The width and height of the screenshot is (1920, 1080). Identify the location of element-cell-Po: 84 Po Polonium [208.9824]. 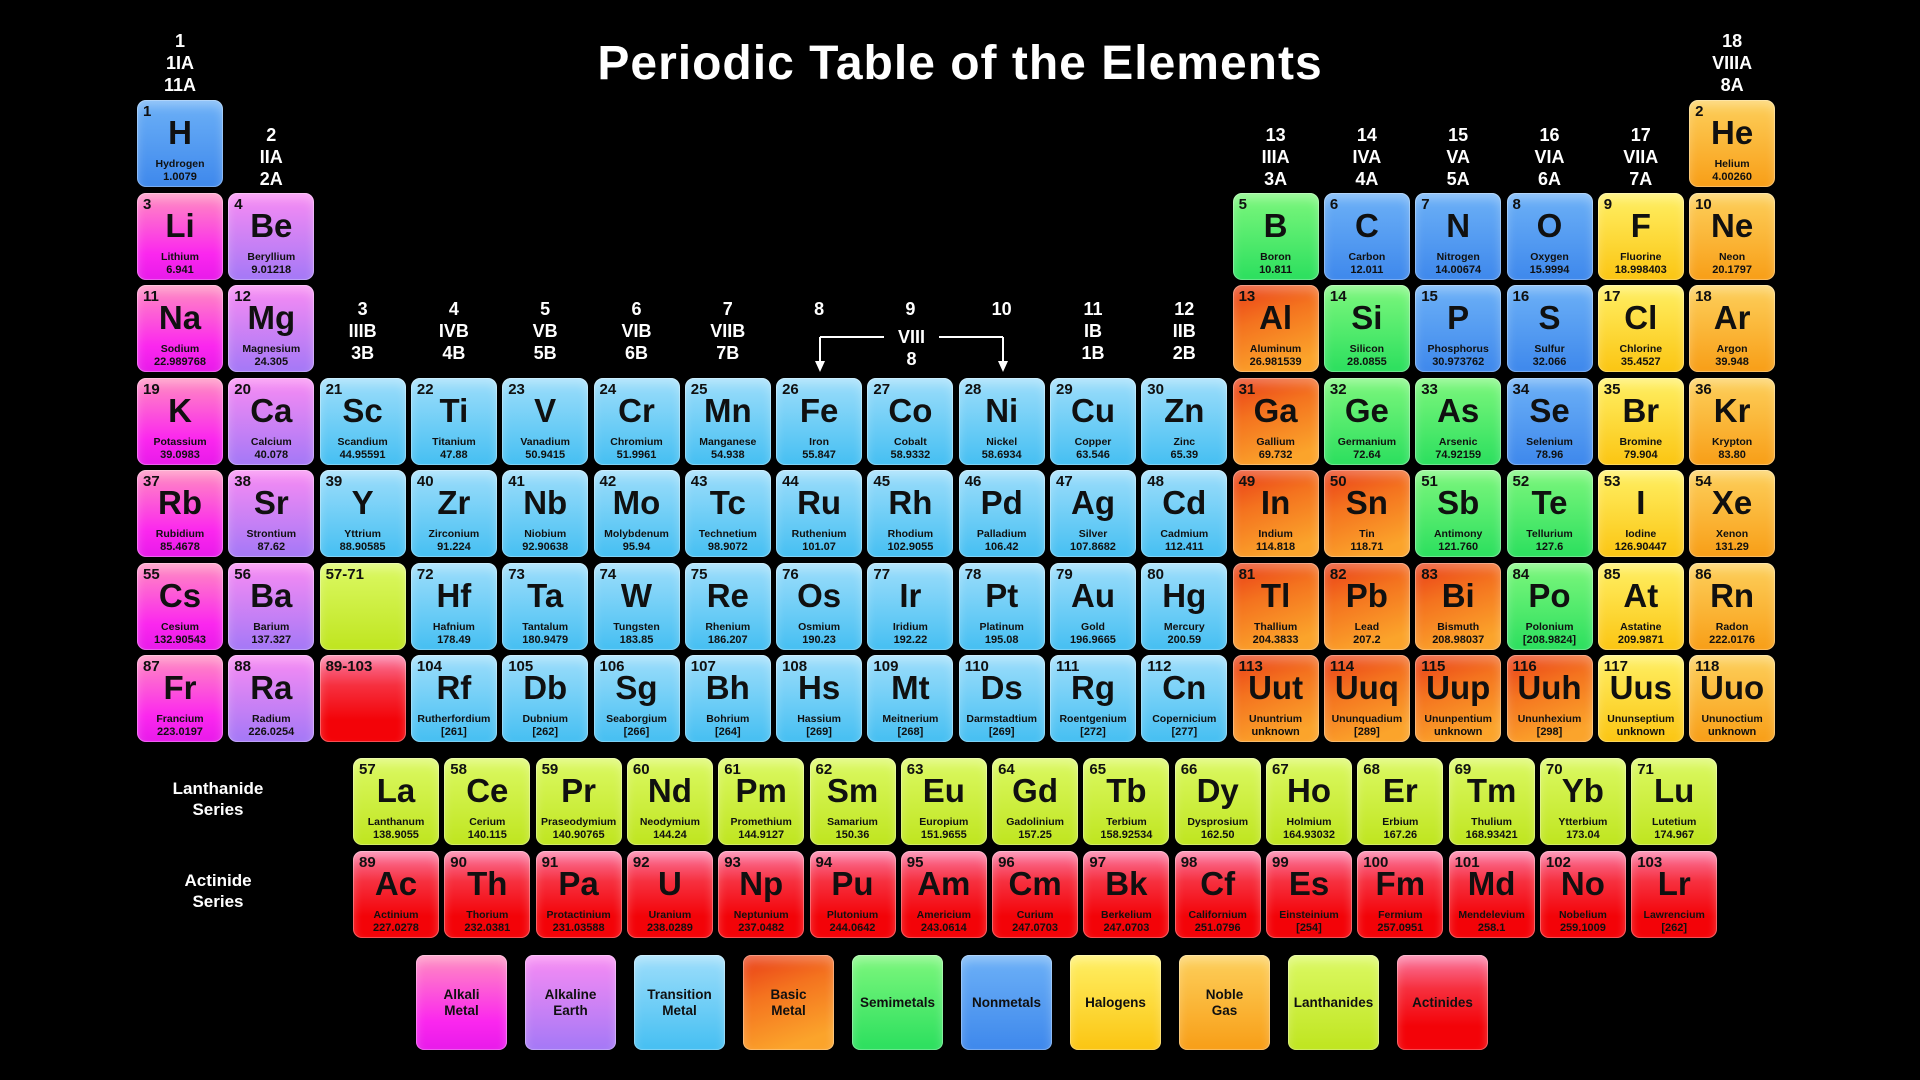
(1549, 606).